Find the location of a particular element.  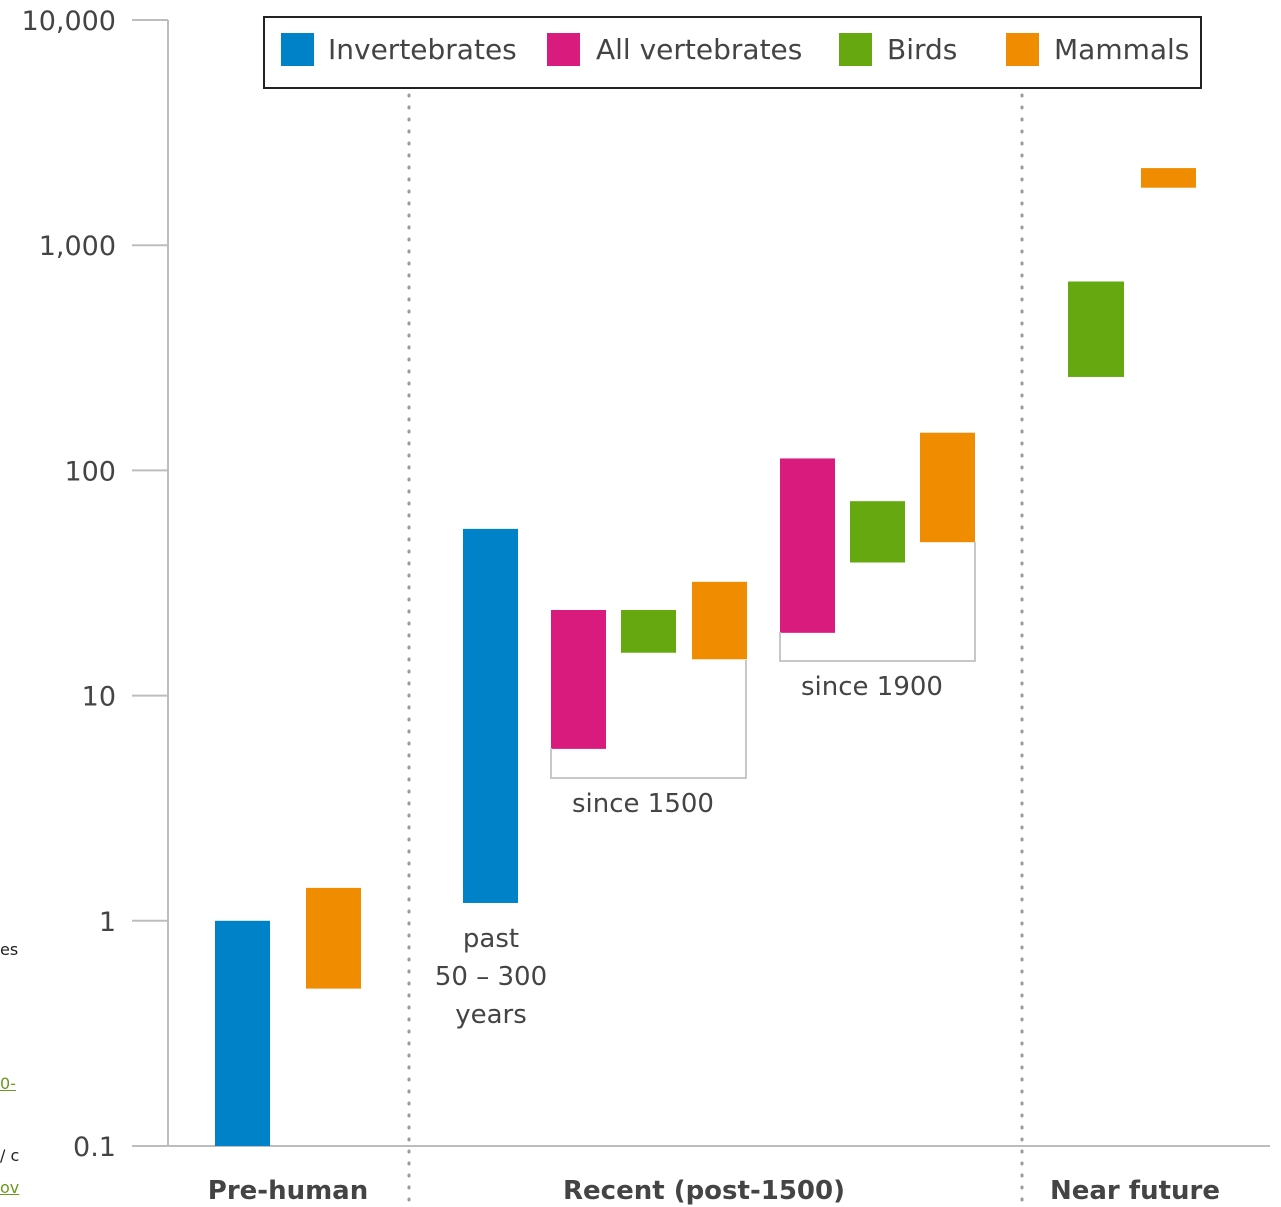

y-tick-label: 0.1 is located at coordinates (94, 1147).